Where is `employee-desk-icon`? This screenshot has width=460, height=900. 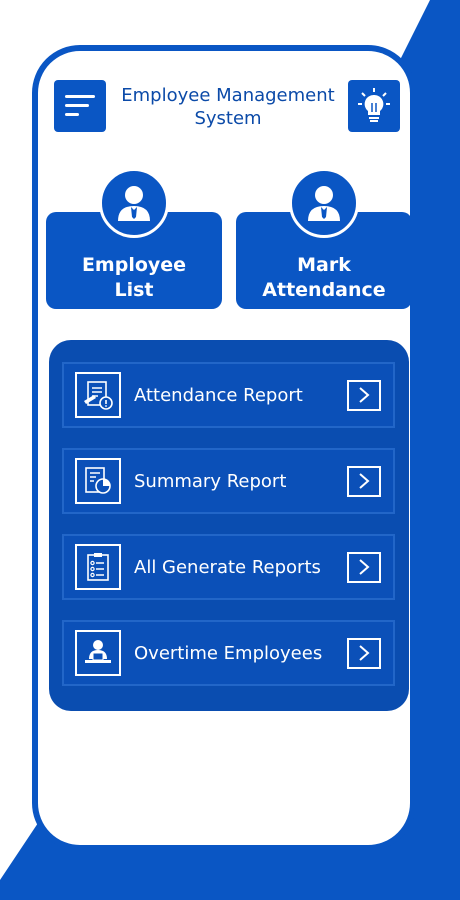
employee-desk-icon is located at coordinates (98, 653).